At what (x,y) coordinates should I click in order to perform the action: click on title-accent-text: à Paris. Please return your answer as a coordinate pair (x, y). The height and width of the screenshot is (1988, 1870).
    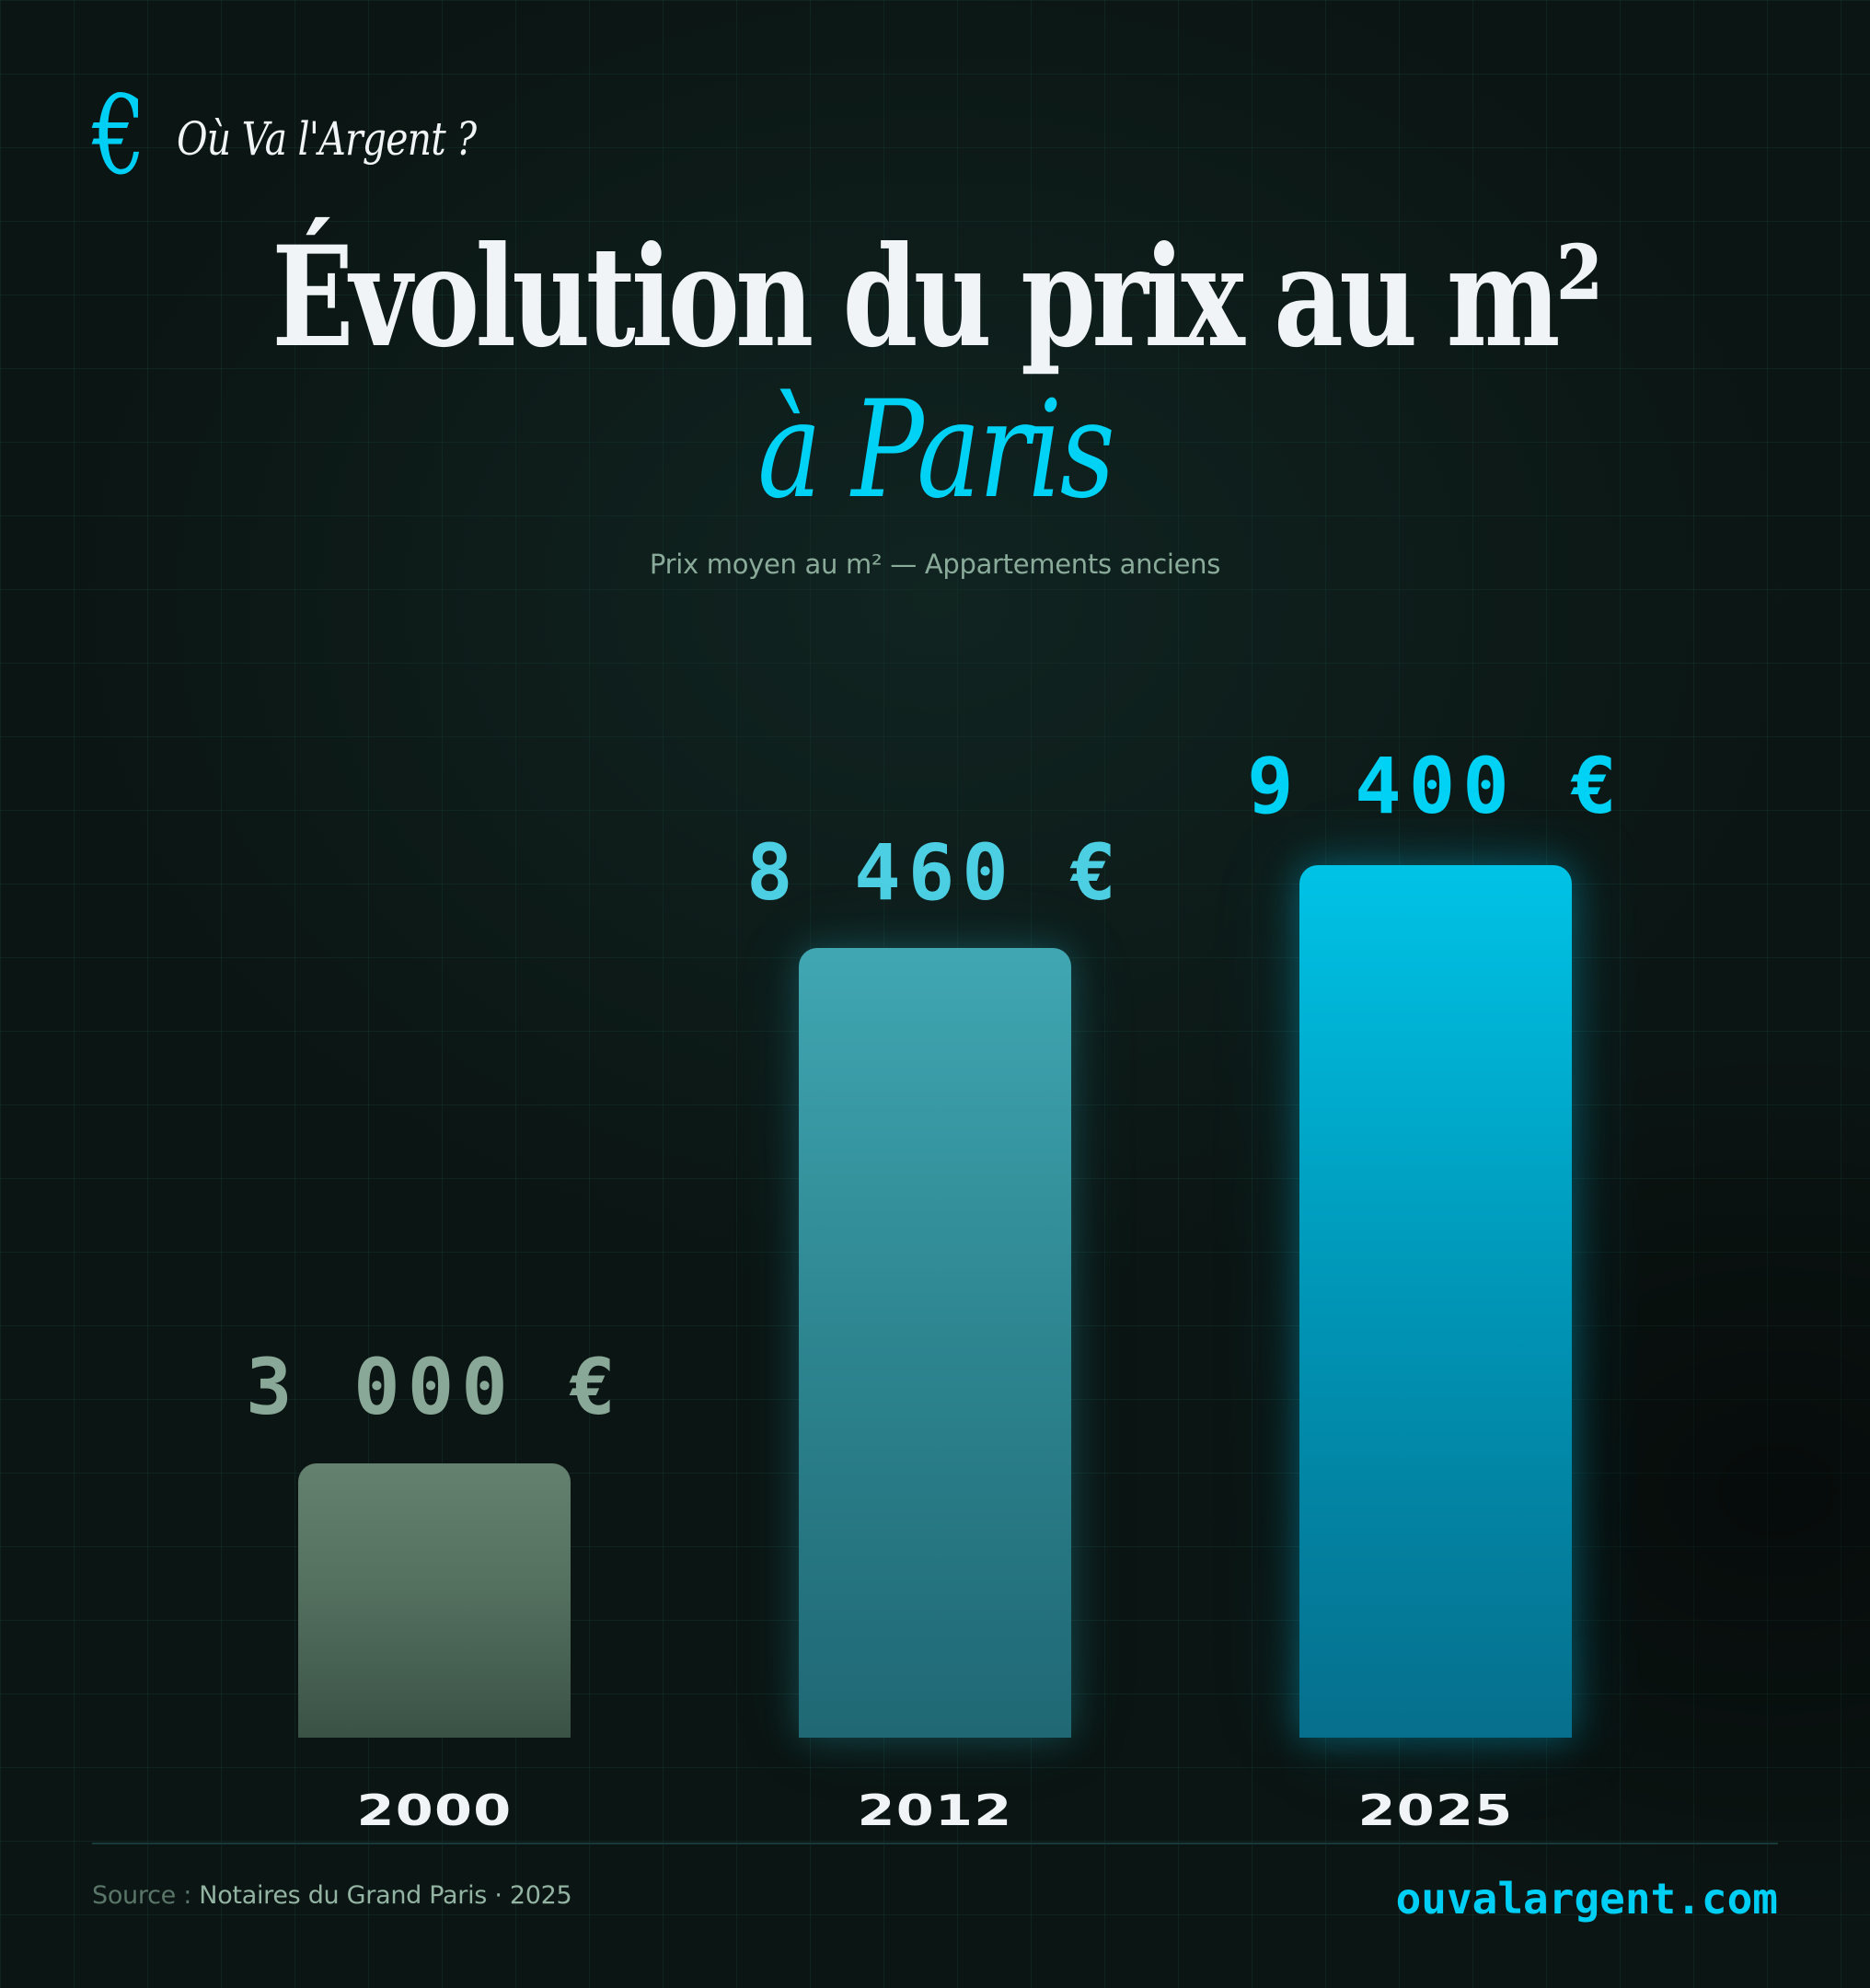
    Looking at the image, I should click on (935, 450).